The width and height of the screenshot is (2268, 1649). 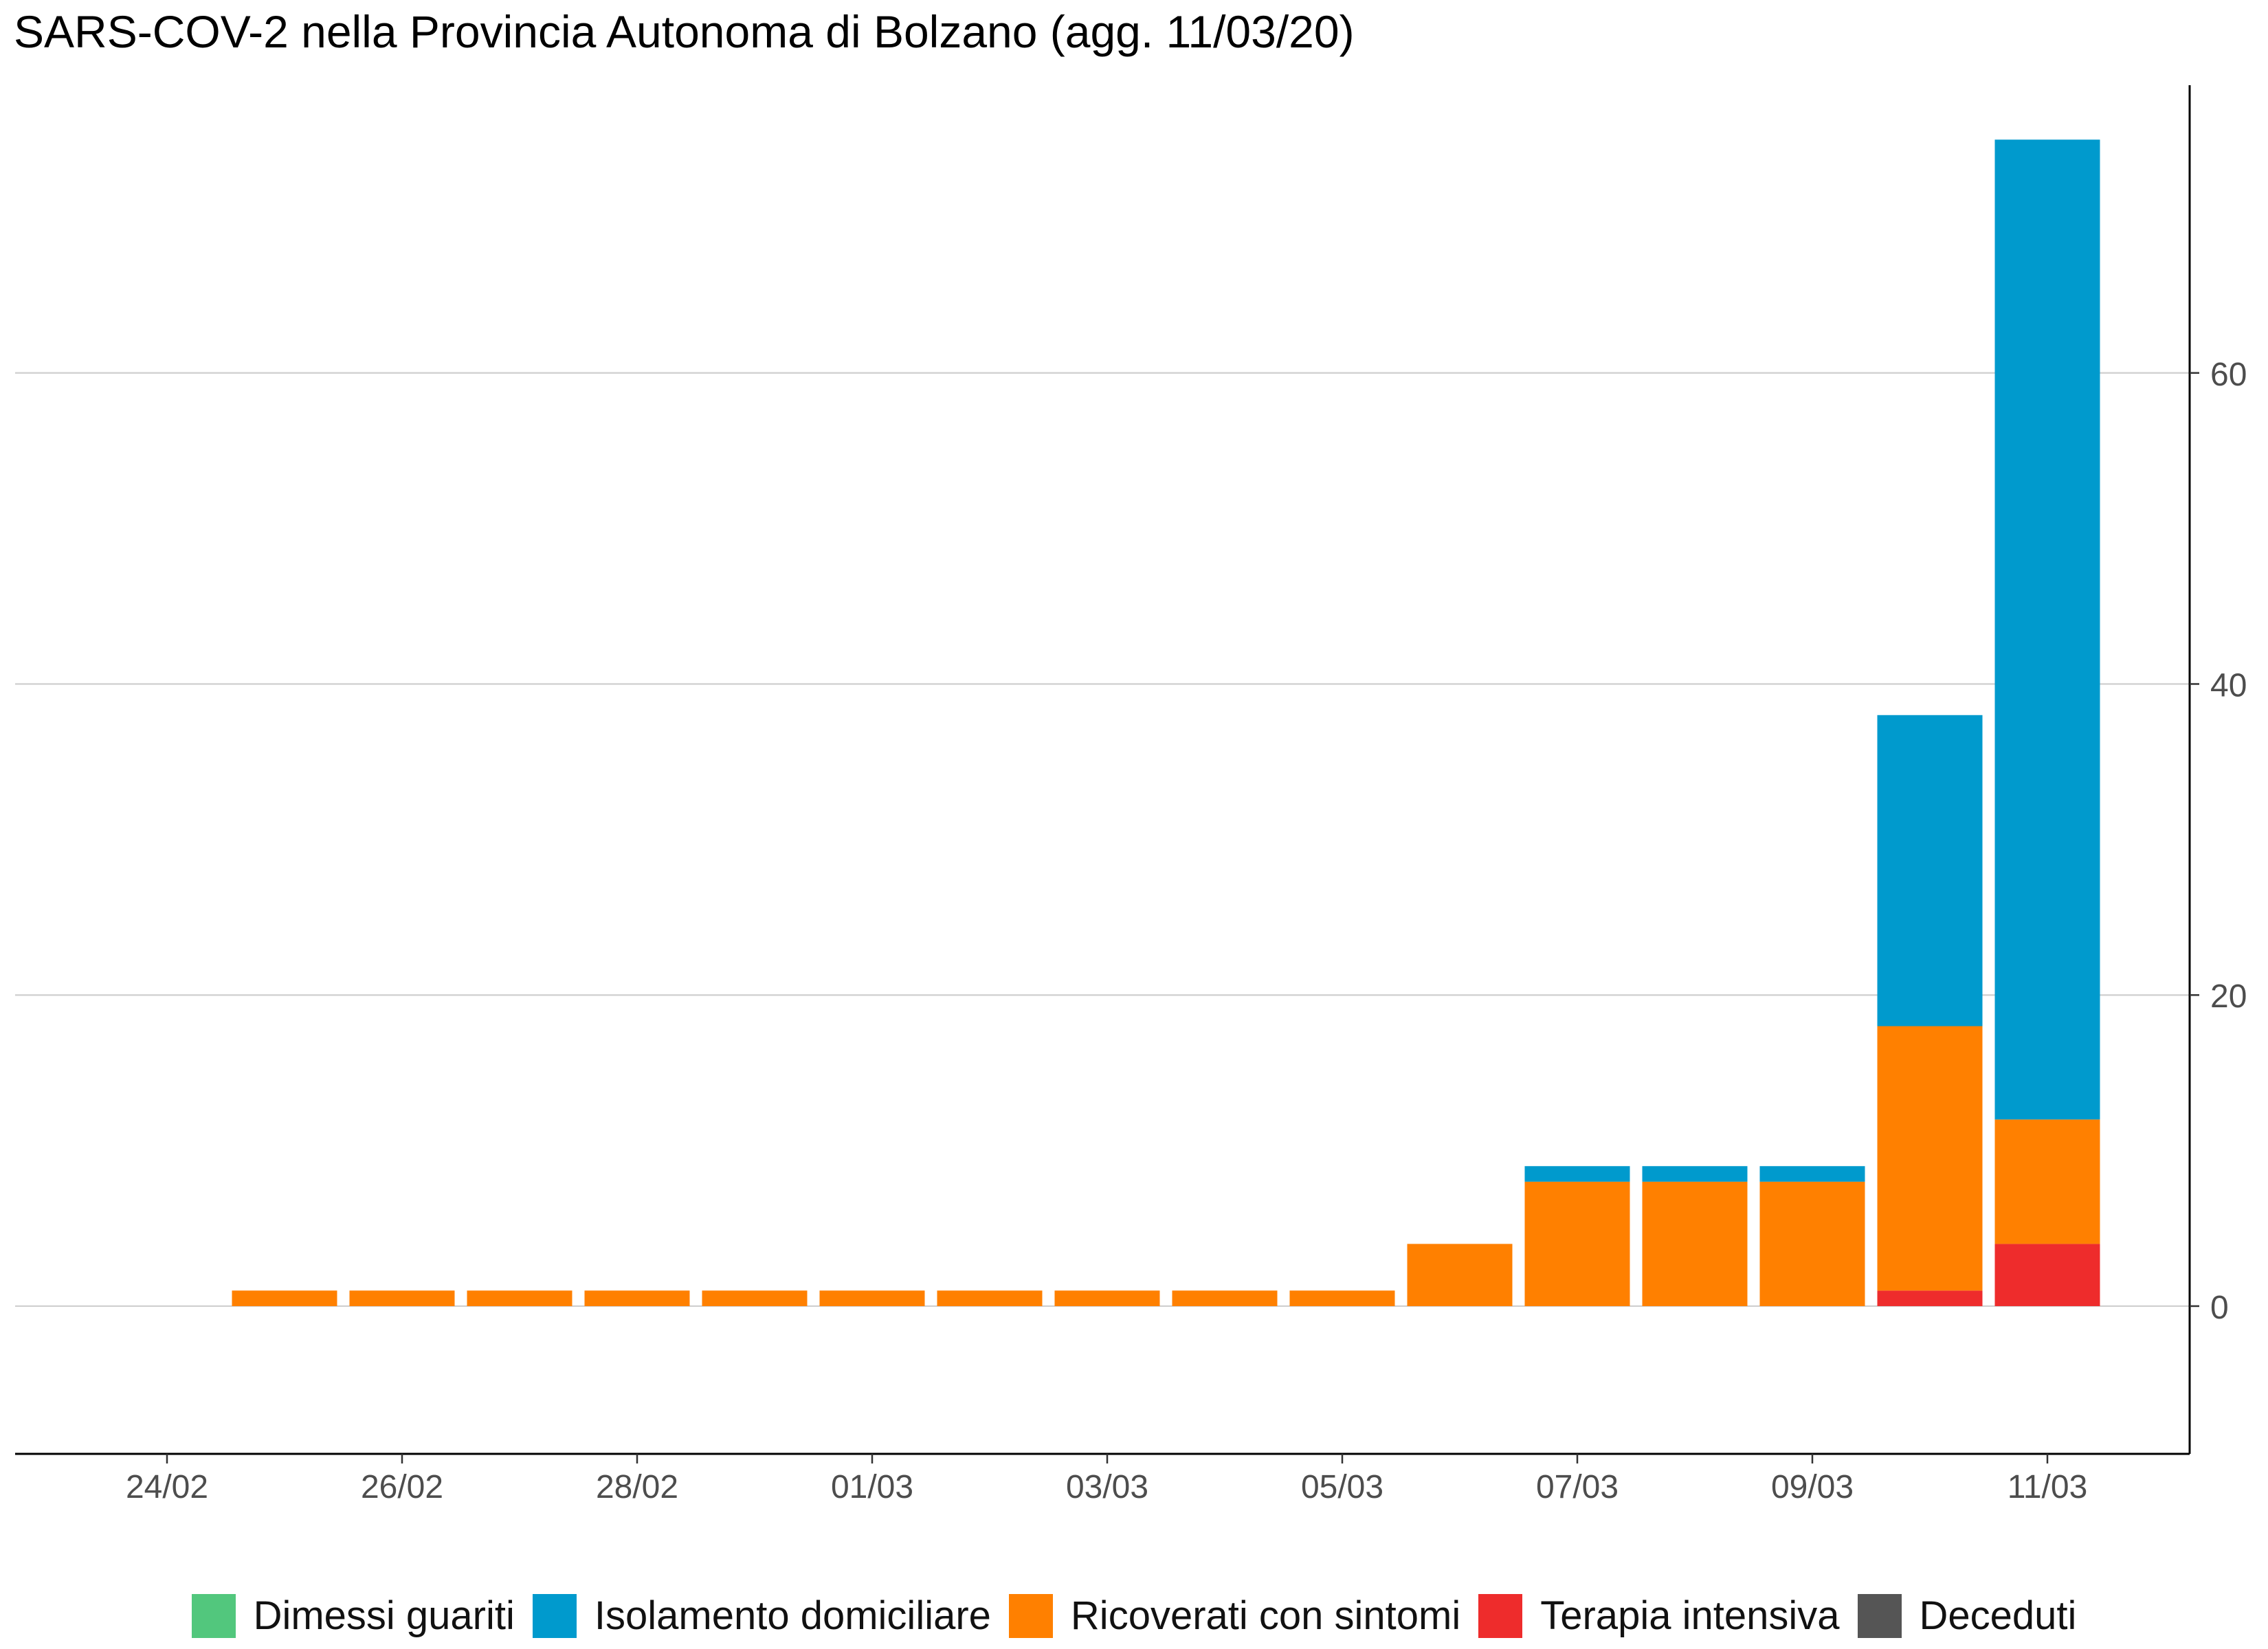 What do you see at coordinates (2228, 997) in the screenshot?
I see `y-tick-label: 20` at bounding box center [2228, 997].